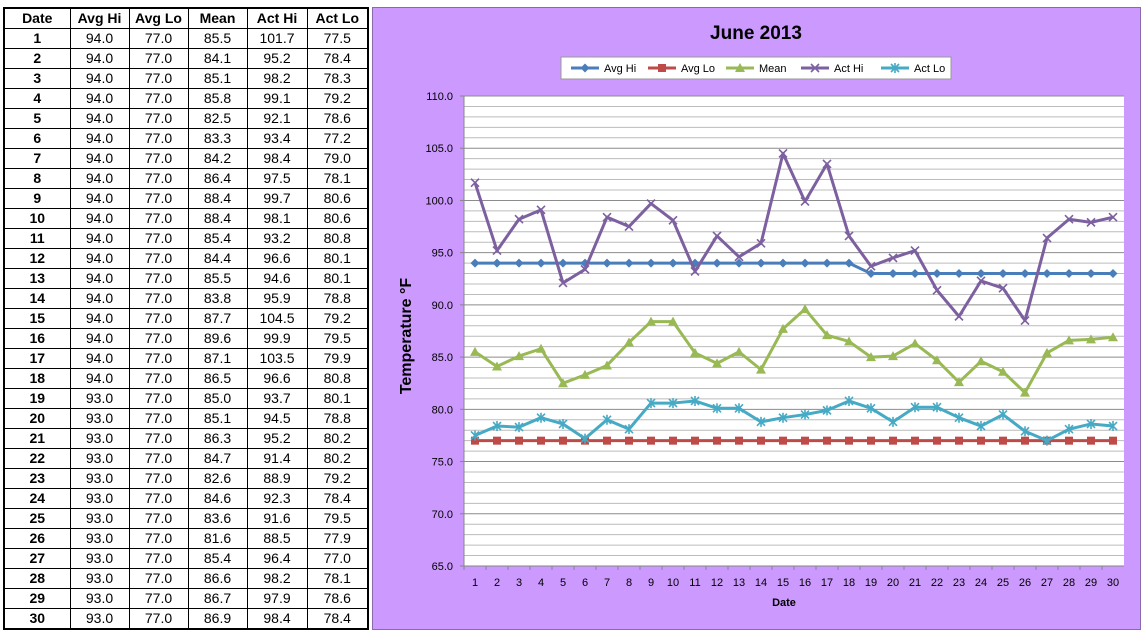 This screenshot has height=634, width=1144. What do you see at coordinates (277, 438) in the screenshot?
I see `value-cell: 95.2` at bounding box center [277, 438].